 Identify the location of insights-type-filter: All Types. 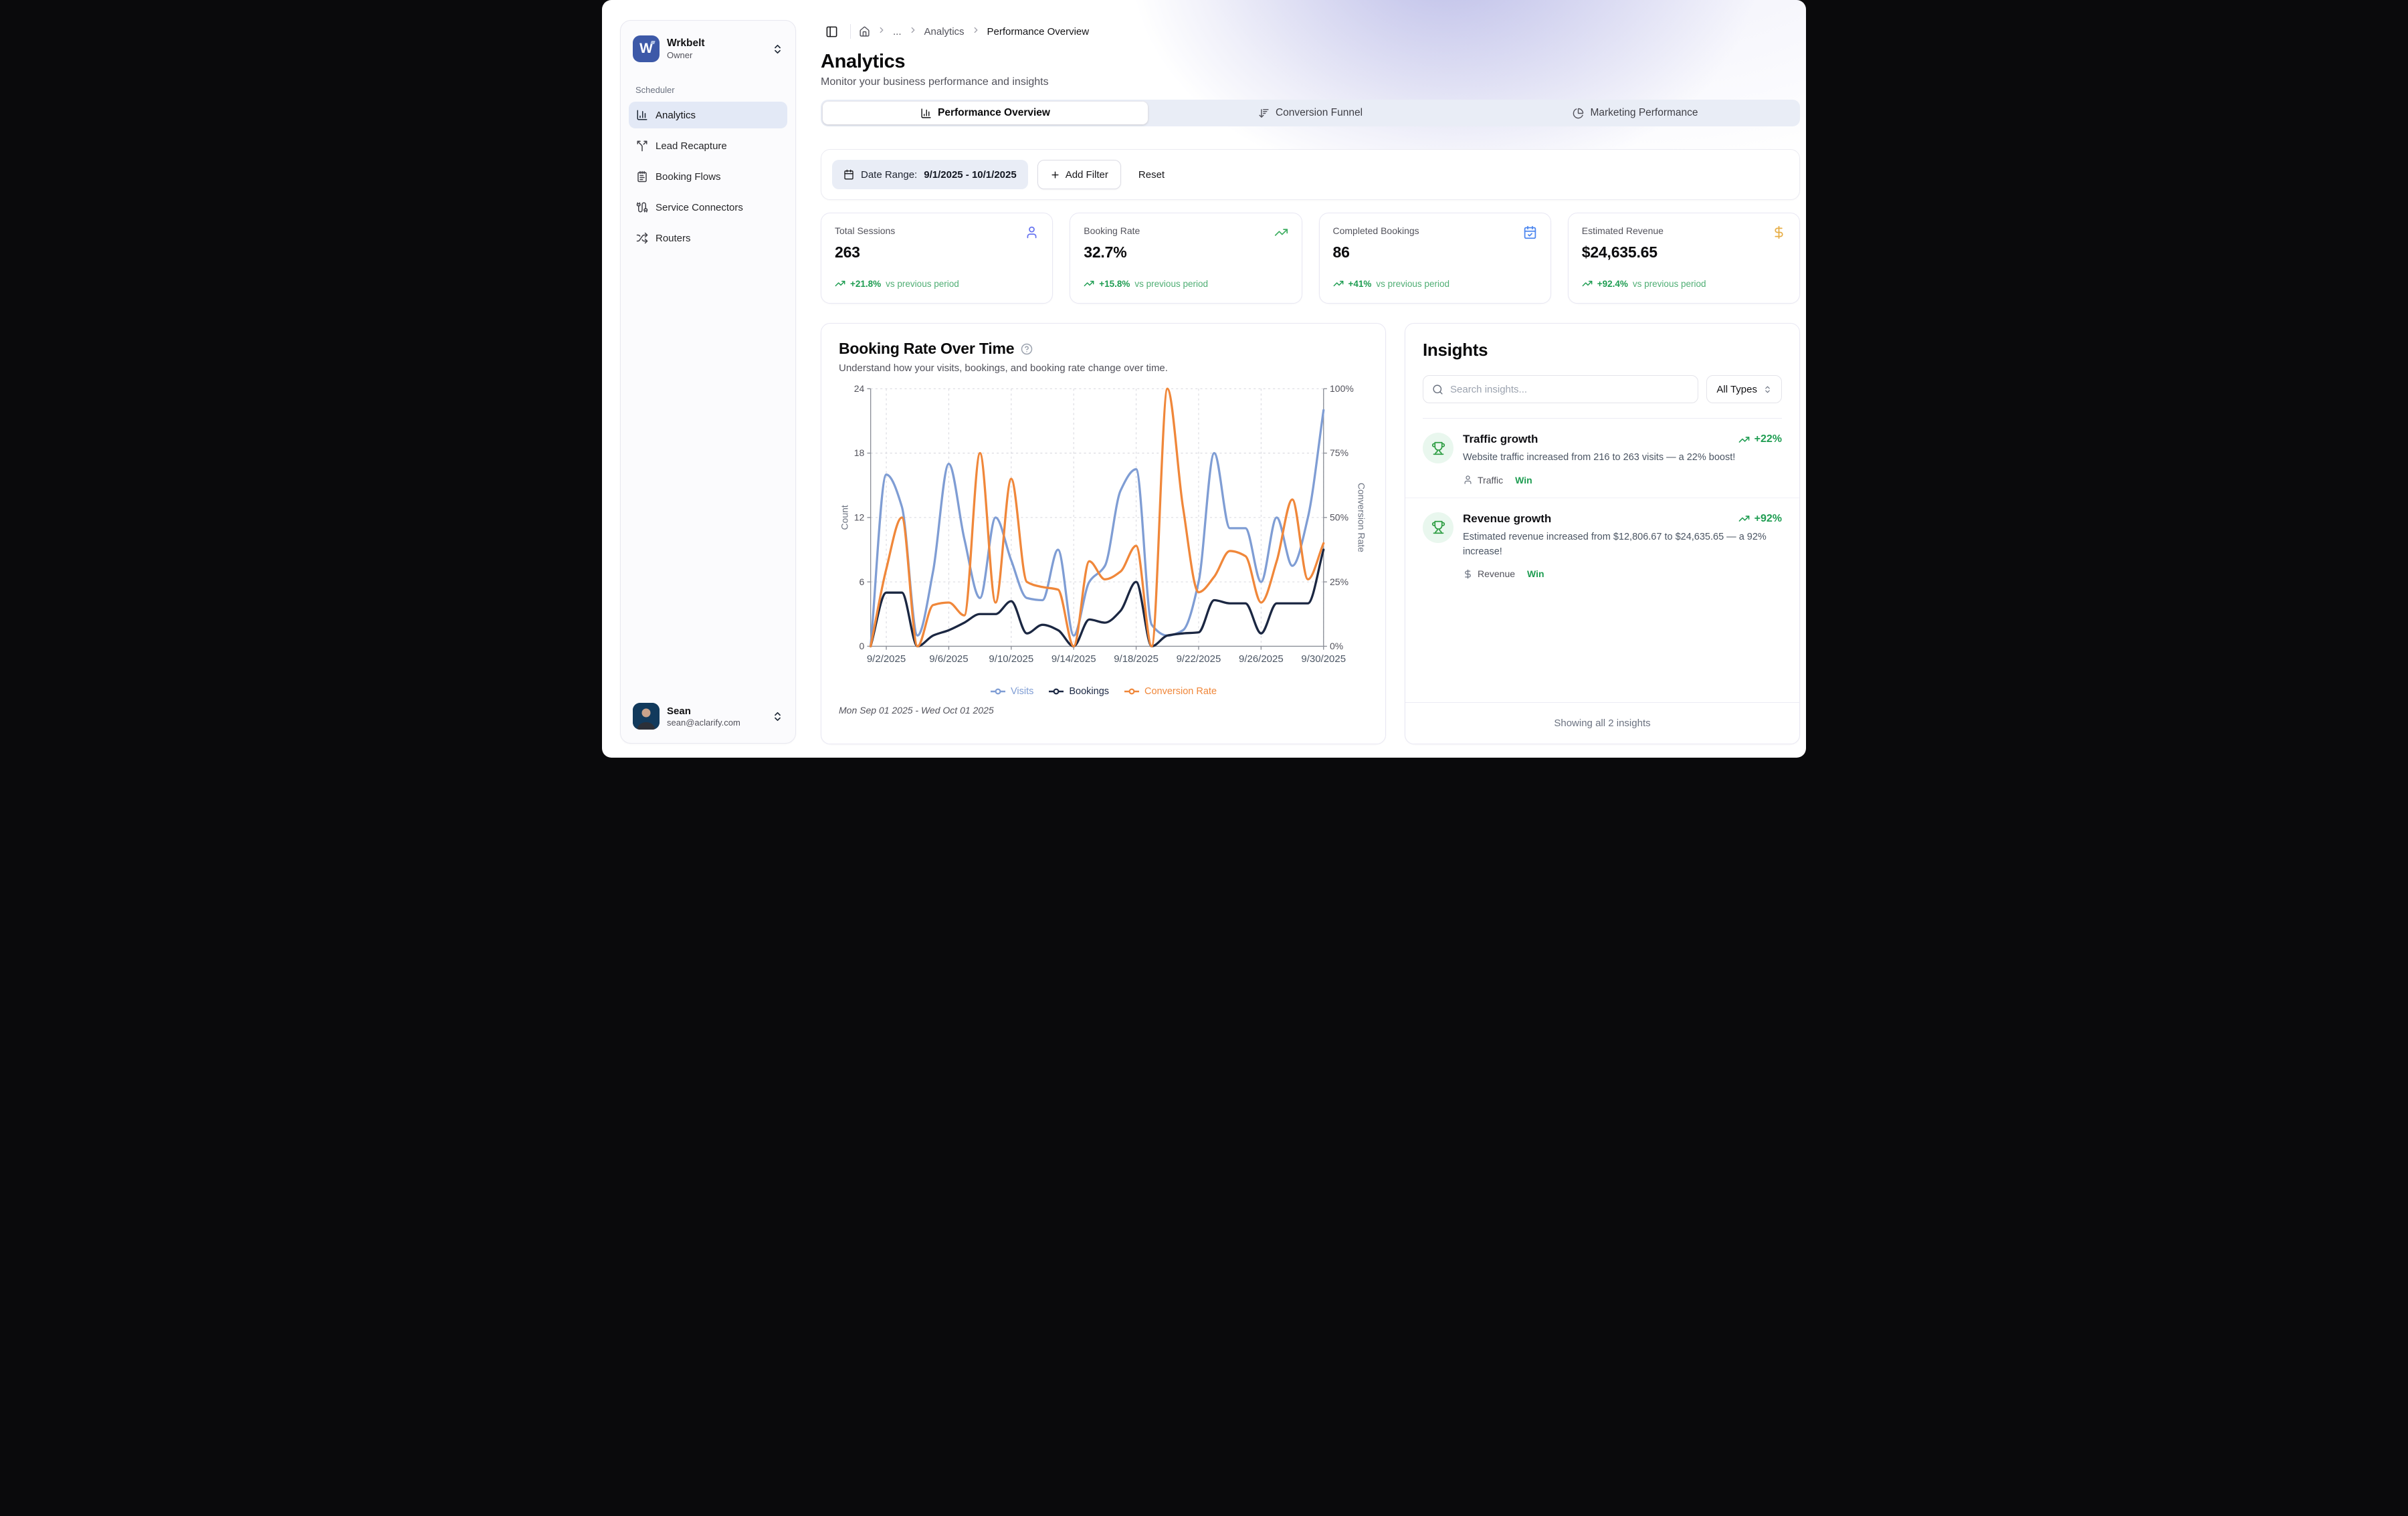
(1744, 389).